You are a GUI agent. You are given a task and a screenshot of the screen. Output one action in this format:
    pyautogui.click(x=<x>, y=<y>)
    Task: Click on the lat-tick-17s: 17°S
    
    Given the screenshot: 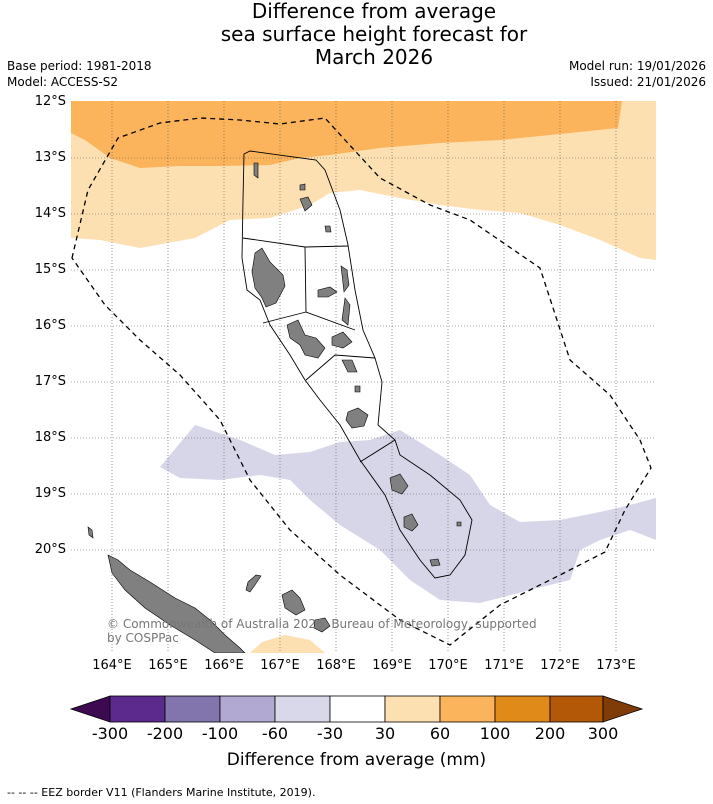 What is the action you would take?
    pyautogui.click(x=50, y=381)
    